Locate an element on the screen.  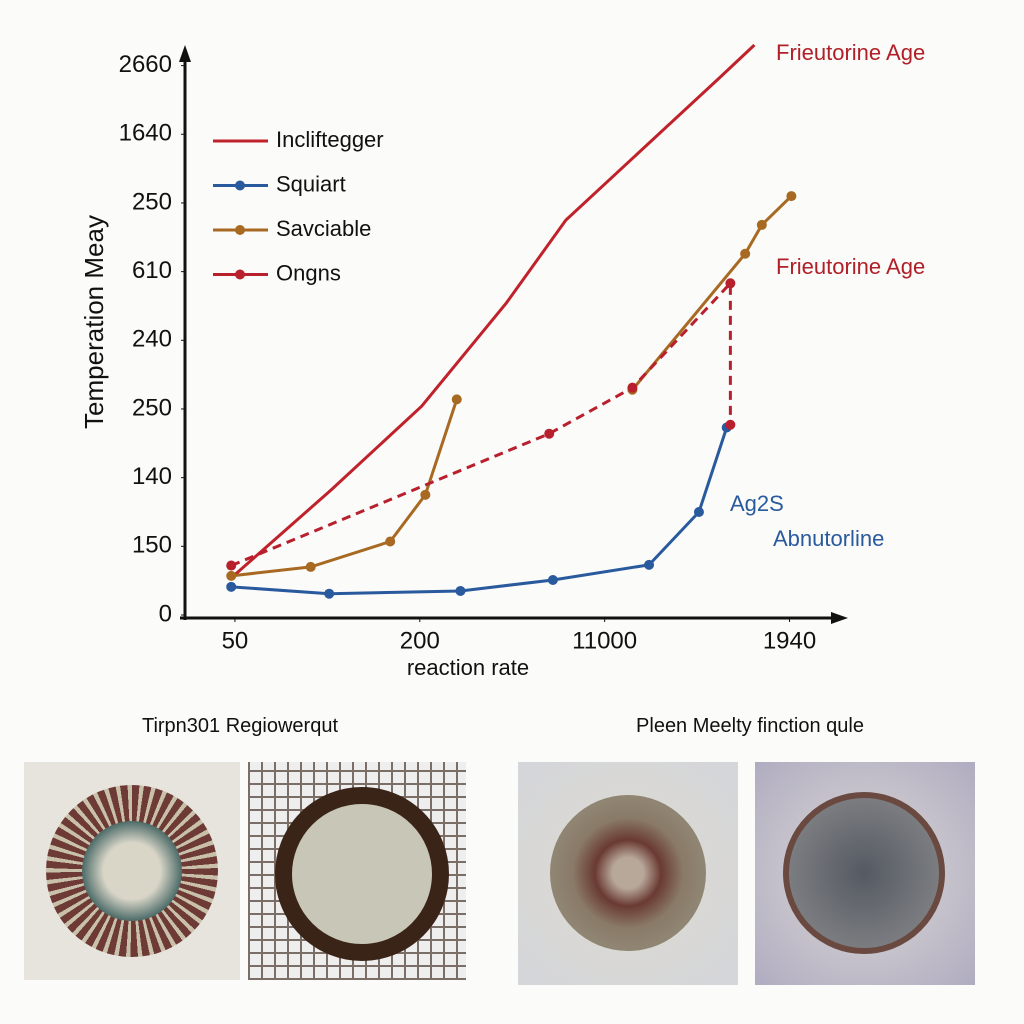
panel-caption: Tirpn301 Regiowerqut is located at coordinates (240, 726).